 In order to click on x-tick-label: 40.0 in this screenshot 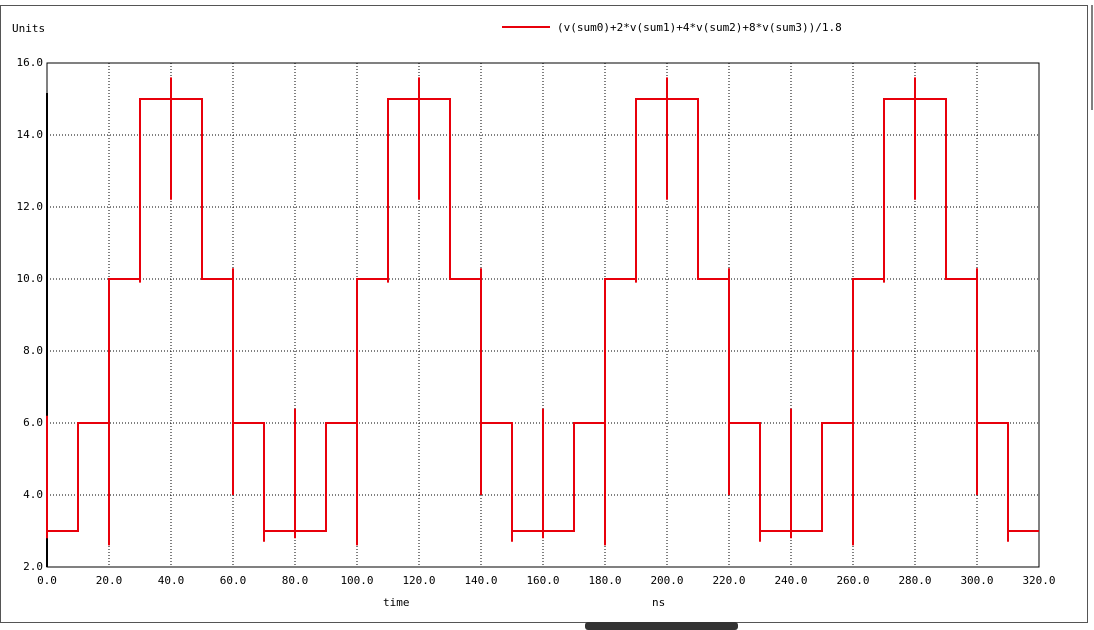, I will do `click(171, 580)`.